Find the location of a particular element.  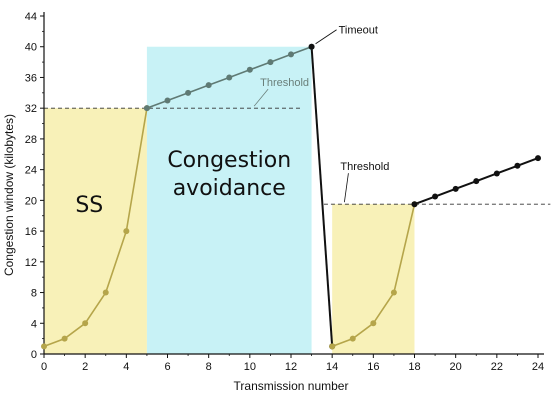

x-tick-label: 18 is located at coordinates (414, 367).